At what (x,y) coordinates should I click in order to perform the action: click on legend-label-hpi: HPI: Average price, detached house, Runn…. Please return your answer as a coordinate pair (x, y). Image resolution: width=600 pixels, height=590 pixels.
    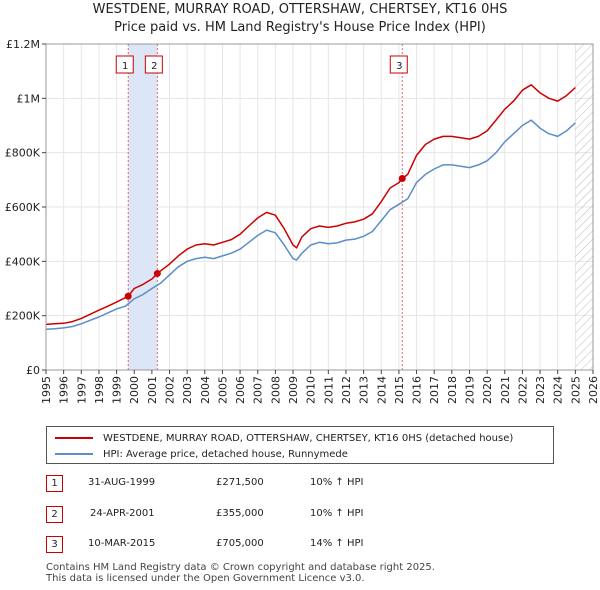
    Looking at the image, I should click on (225, 454).